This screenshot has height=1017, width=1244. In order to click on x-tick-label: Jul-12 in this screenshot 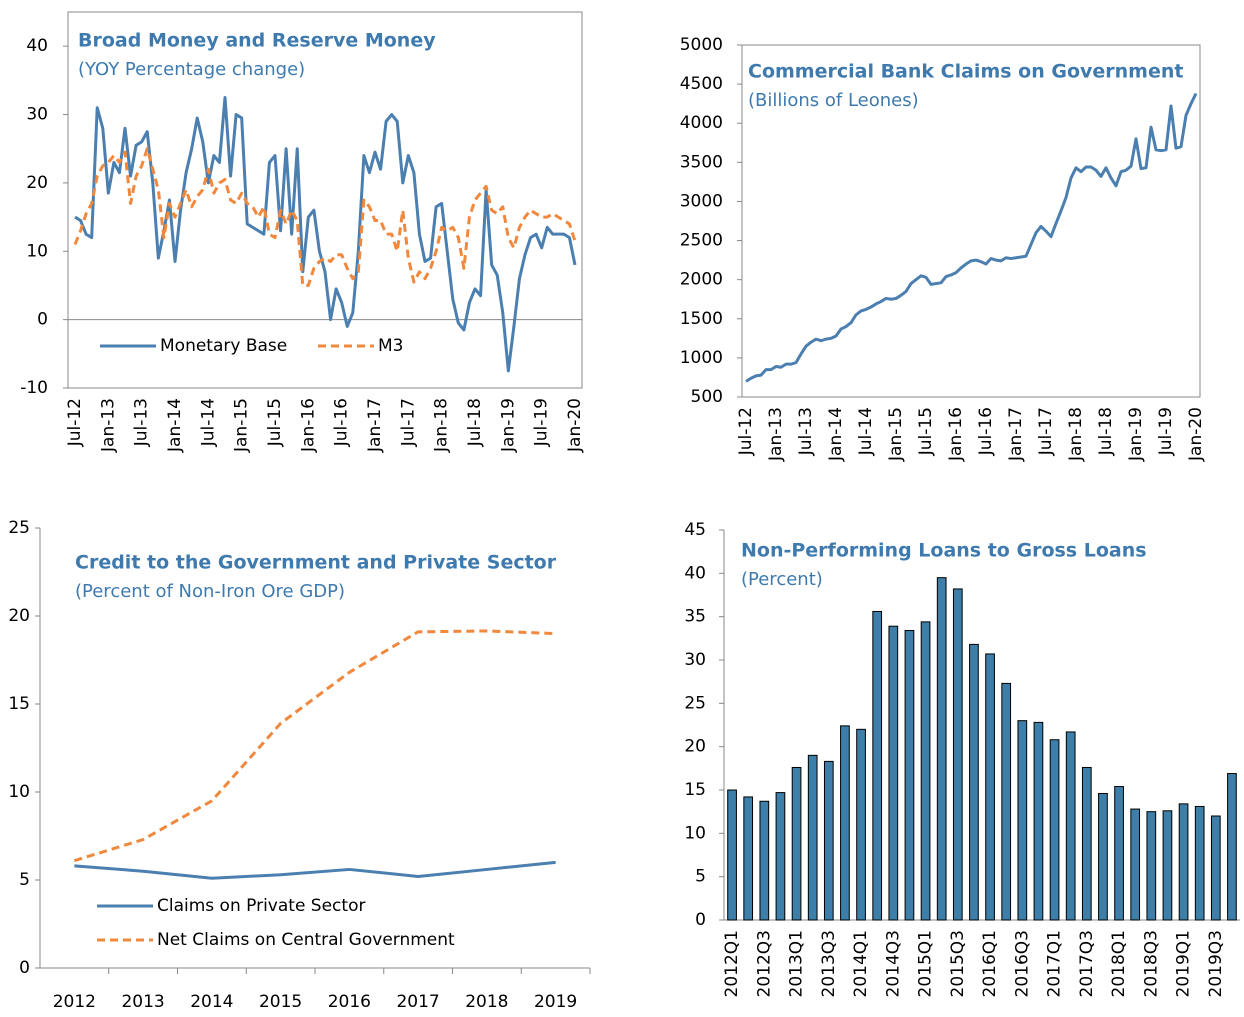, I will do `click(75, 422)`.